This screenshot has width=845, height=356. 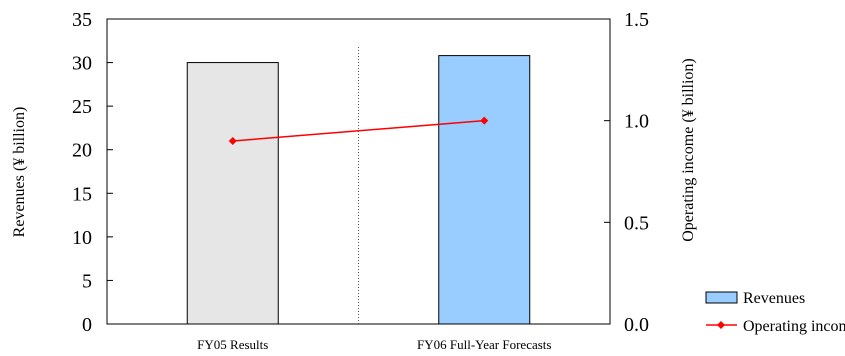 What do you see at coordinates (688, 150) in the screenshot?
I see `y-axis-right-label: Operating income (¥ billion)` at bounding box center [688, 150].